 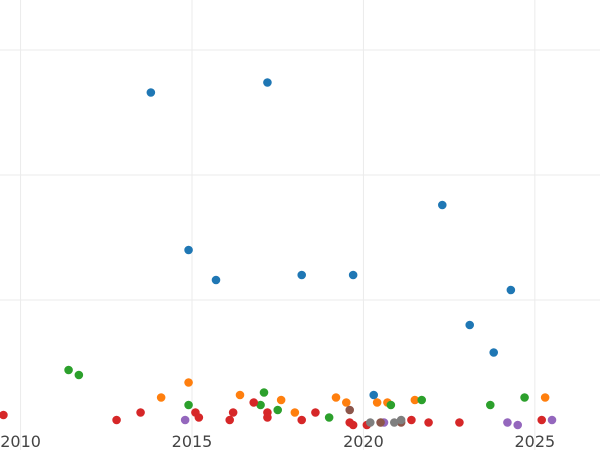 I want to click on tick-labels: 2010 2015 2020 2025, so click(x=277, y=441).